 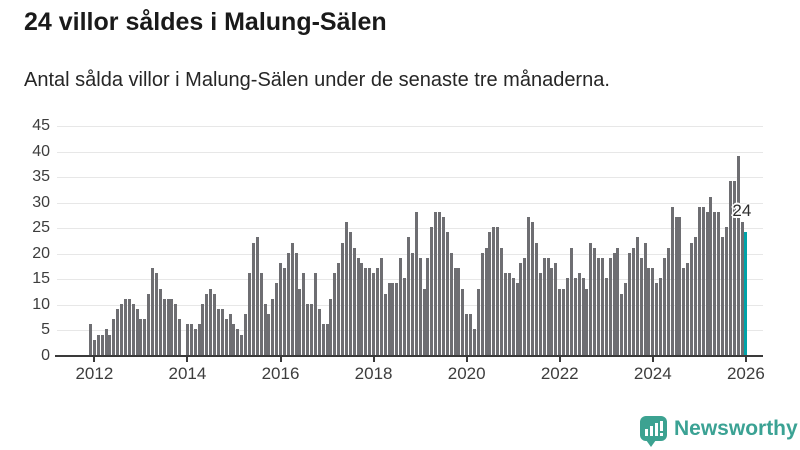 What do you see at coordinates (41, 279) in the screenshot?
I see `y-axis-tick-label: 15` at bounding box center [41, 279].